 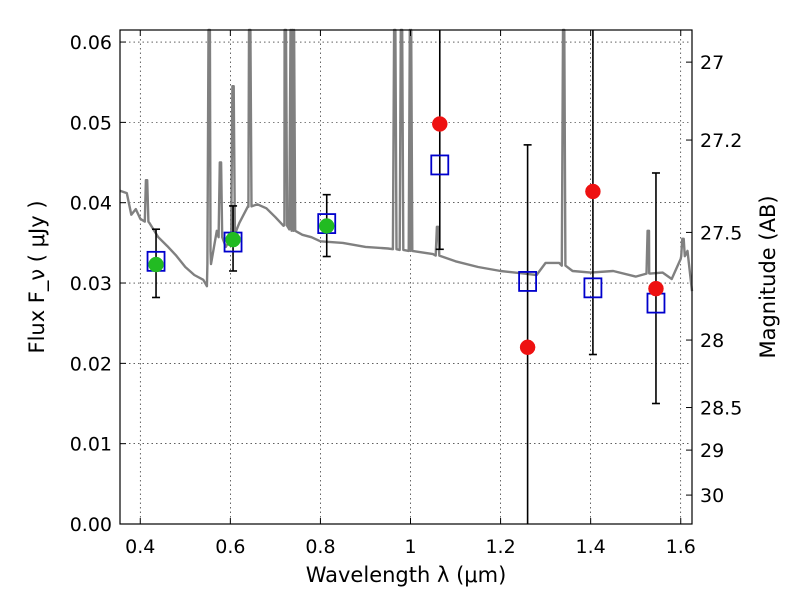 I want to click on y2-tick-label: 30, so click(x=712, y=496).